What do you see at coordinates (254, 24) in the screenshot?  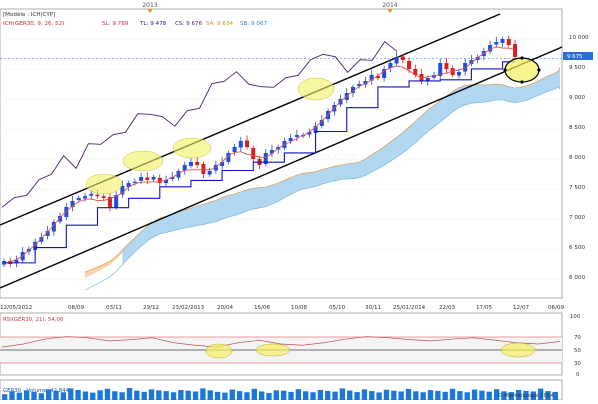 I see `sb-label: SB: 9 067` at bounding box center [254, 24].